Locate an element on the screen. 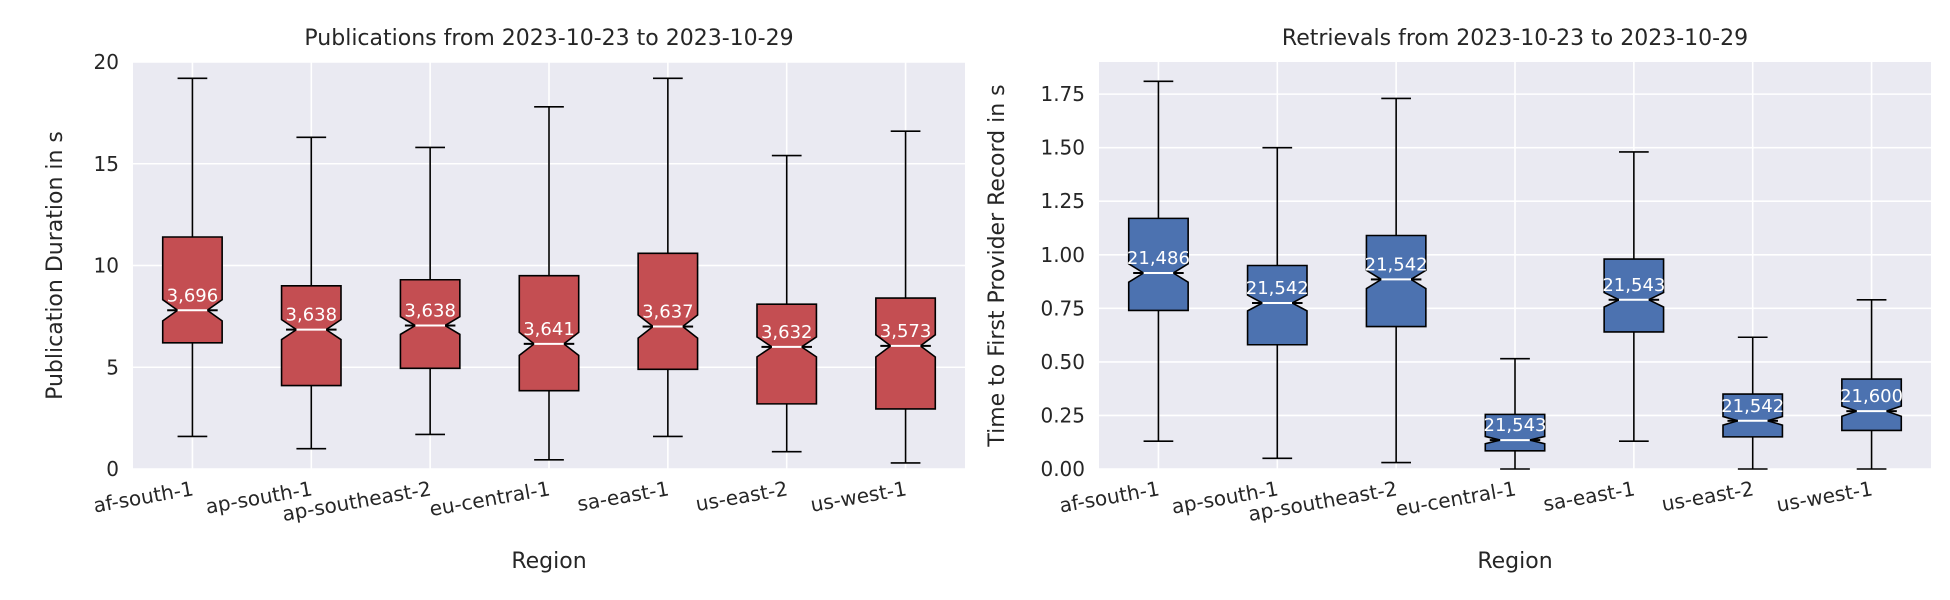 The height and width of the screenshot is (600, 1950). count-label: 21,600 is located at coordinates (1871, 396).